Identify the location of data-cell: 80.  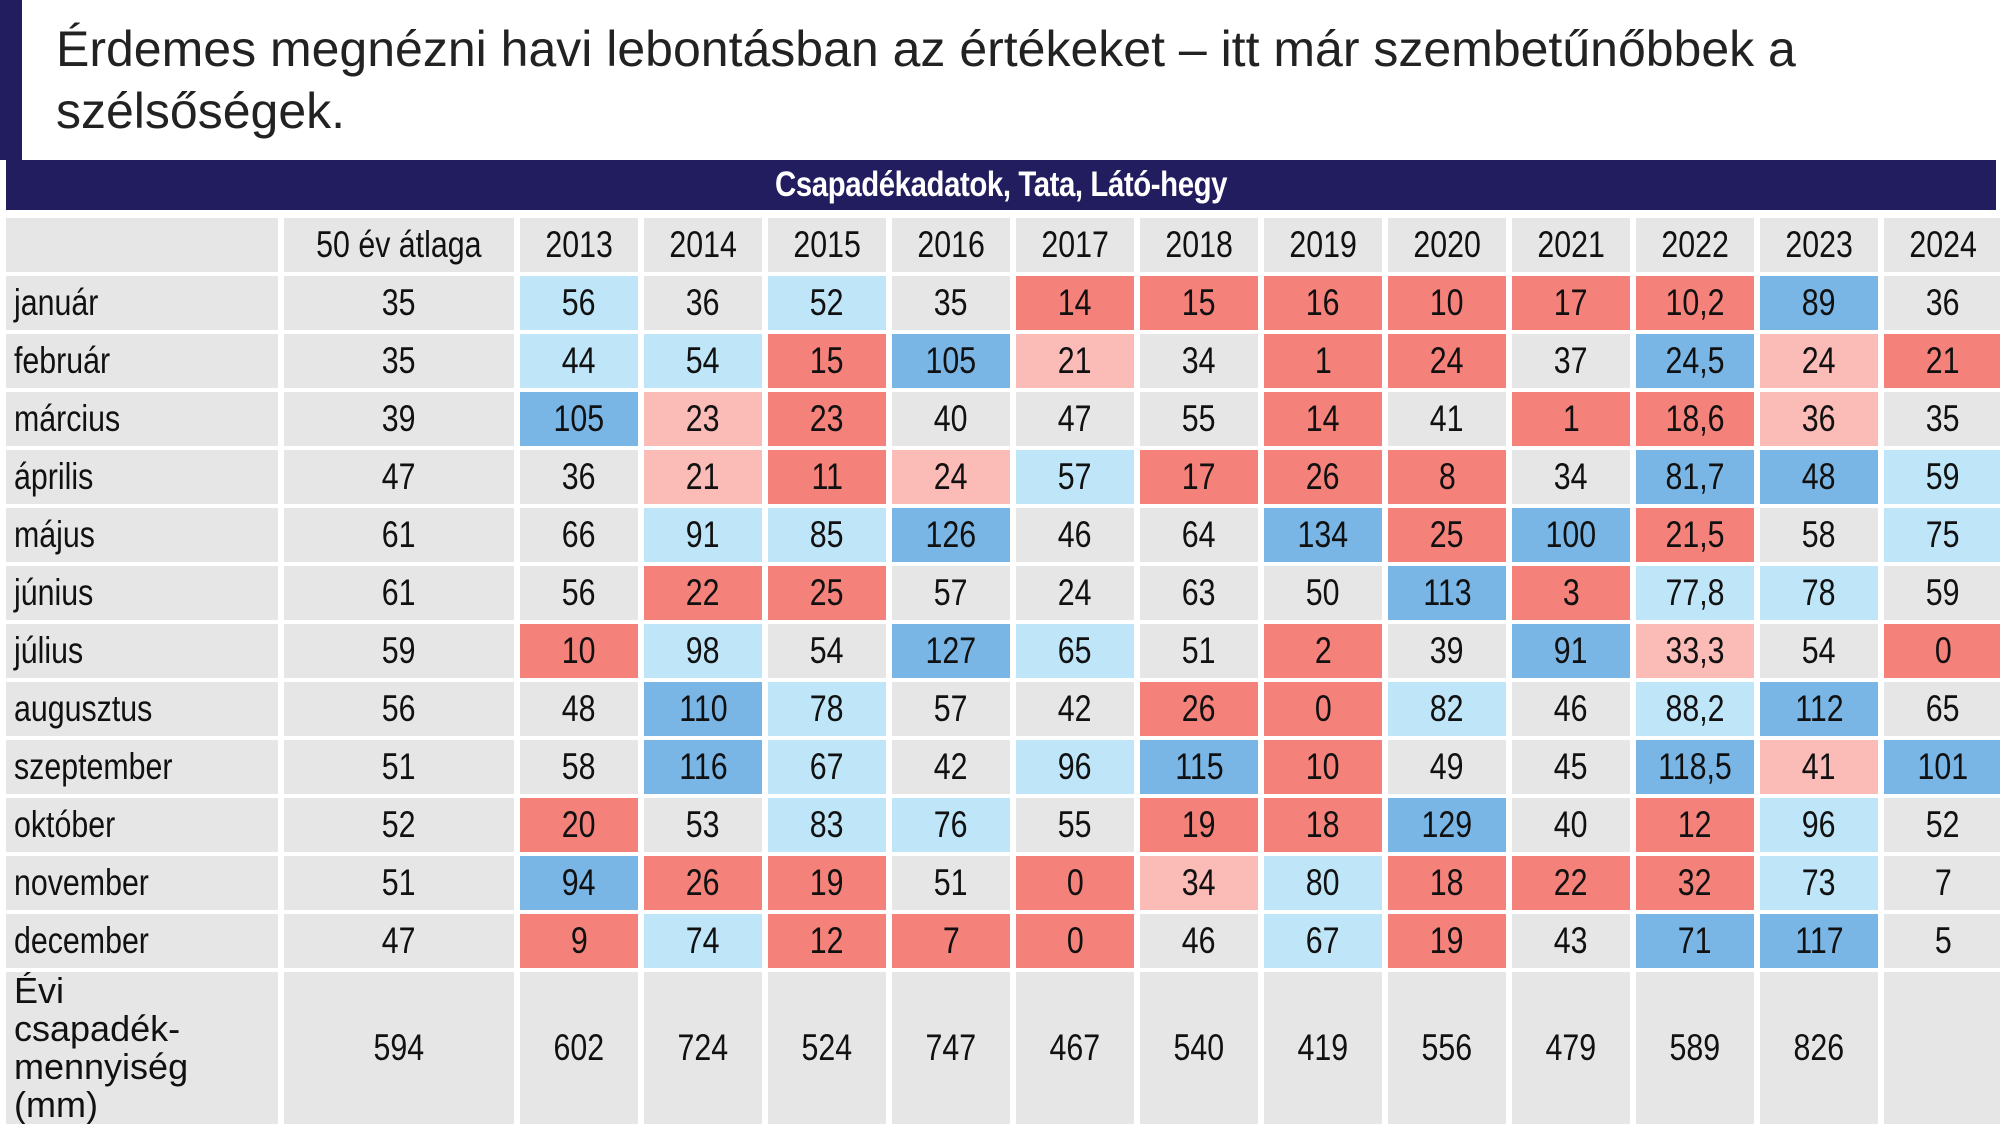
(1323, 883).